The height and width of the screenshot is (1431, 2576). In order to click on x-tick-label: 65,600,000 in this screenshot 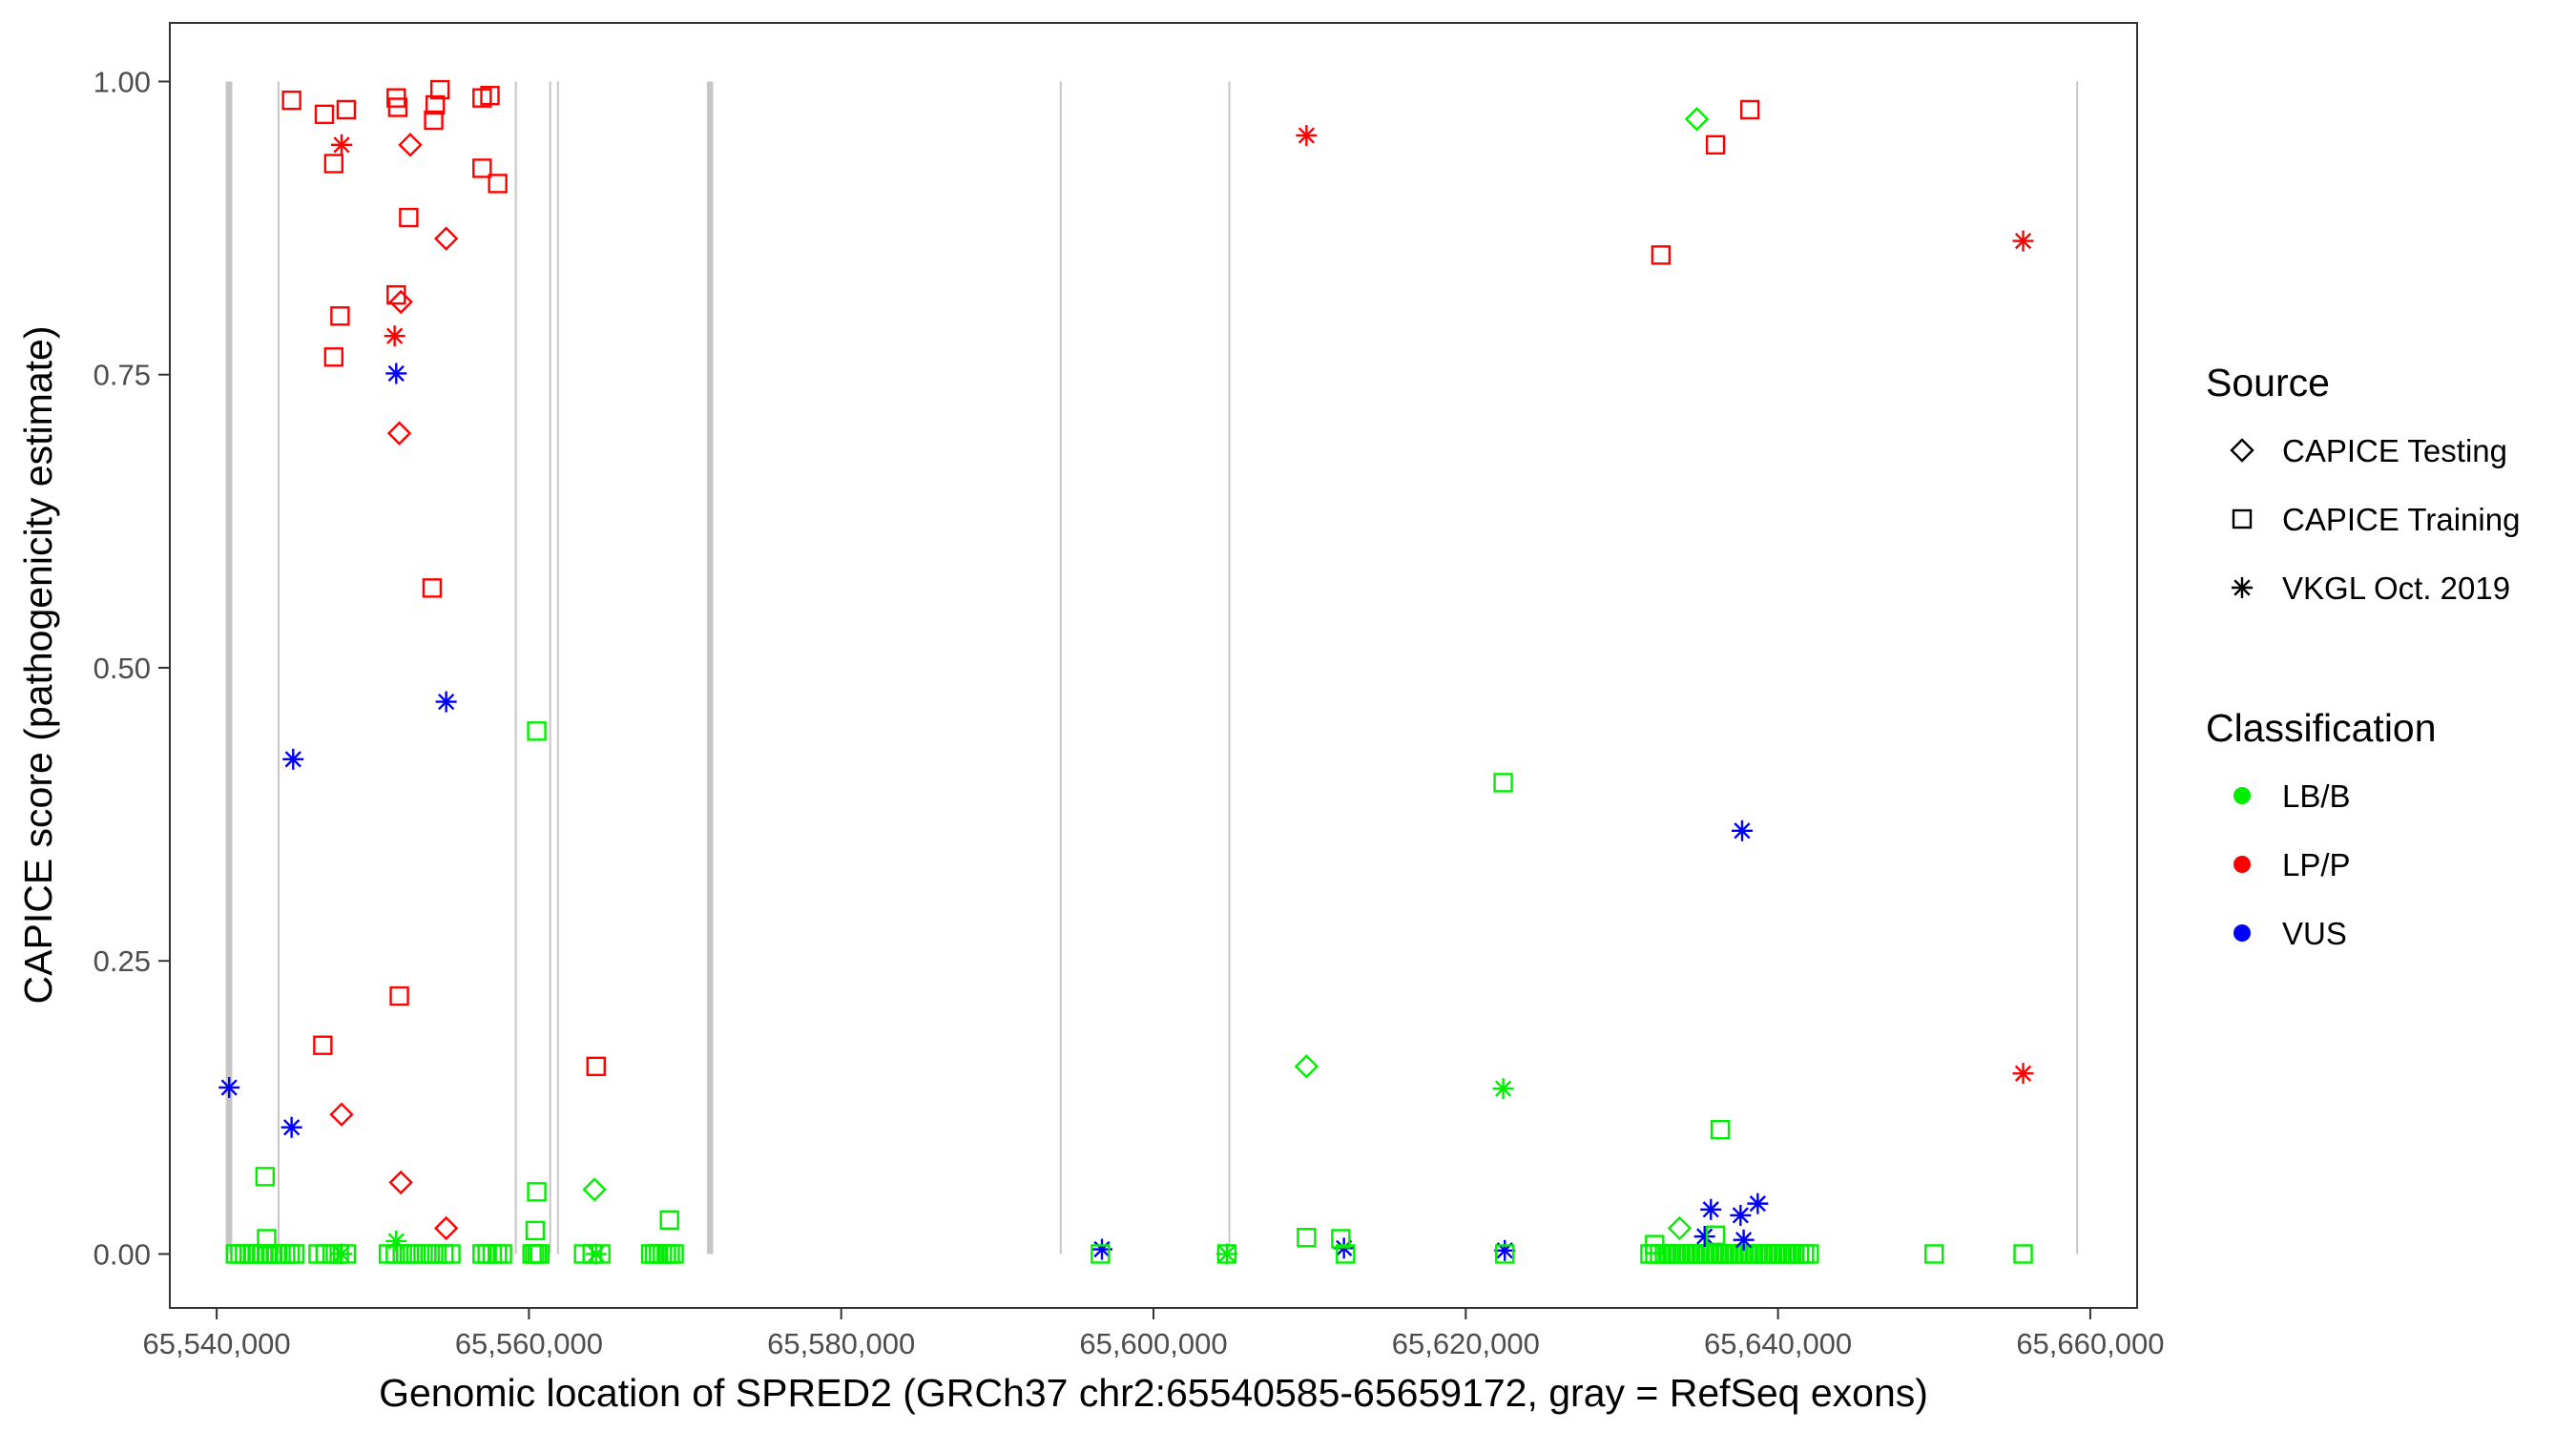, I will do `click(1153, 1343)`.